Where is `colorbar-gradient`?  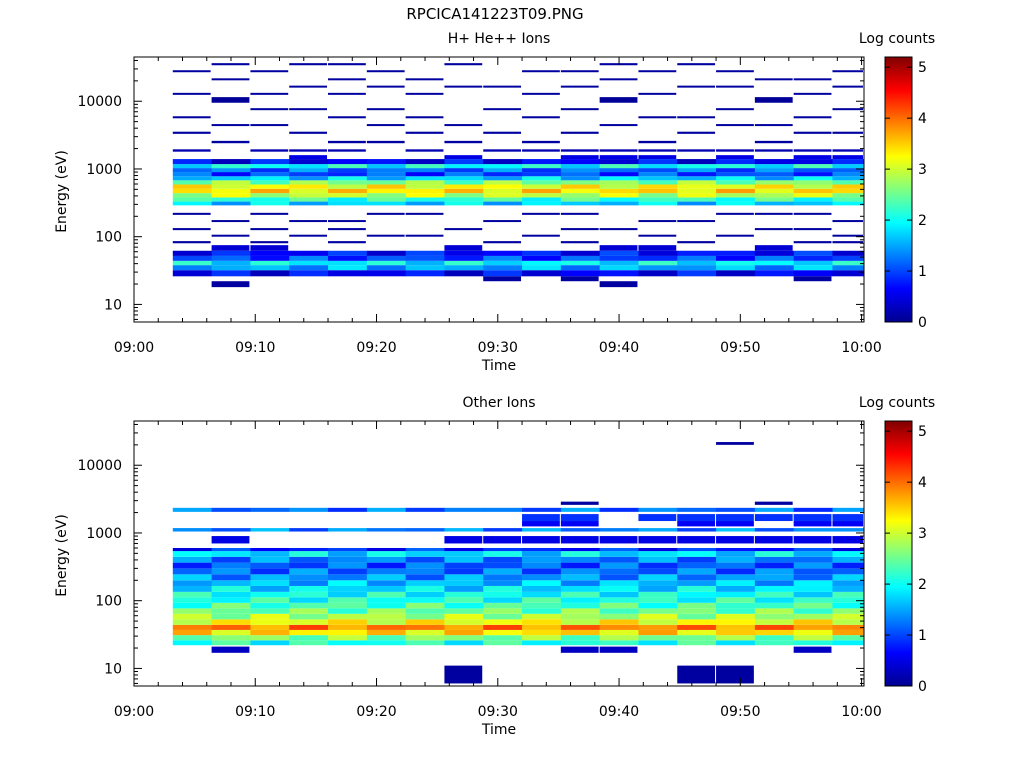 colorbar-gradient is located at coordinates (898, 553).